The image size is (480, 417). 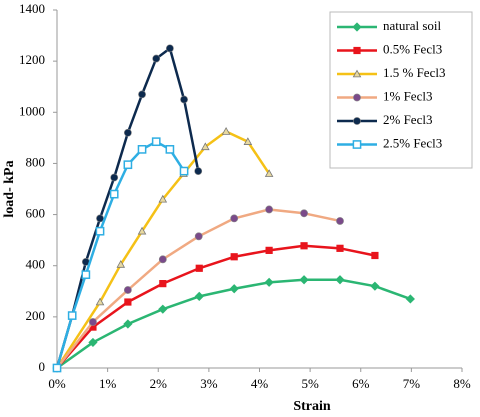 What do you see at coordinates (32, 59) in the screenshot?
I see `y-tick-label: 1200` at bounding box center [32, 59].